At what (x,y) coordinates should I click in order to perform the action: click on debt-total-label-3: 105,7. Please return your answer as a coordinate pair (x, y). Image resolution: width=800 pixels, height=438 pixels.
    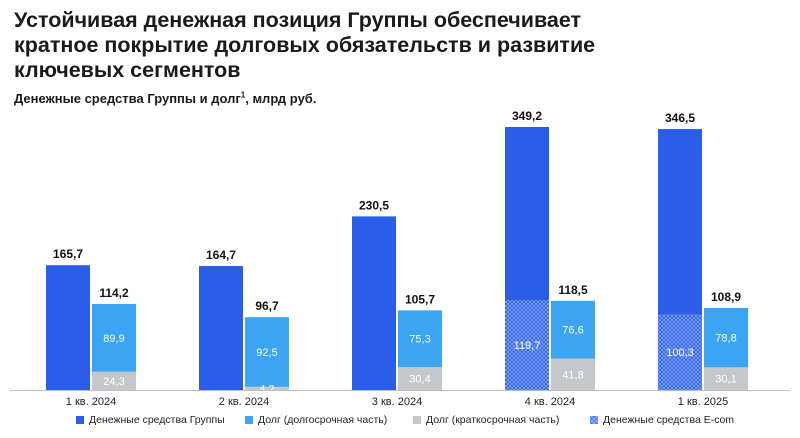
    Looking at the image, I should click on (420, 299).